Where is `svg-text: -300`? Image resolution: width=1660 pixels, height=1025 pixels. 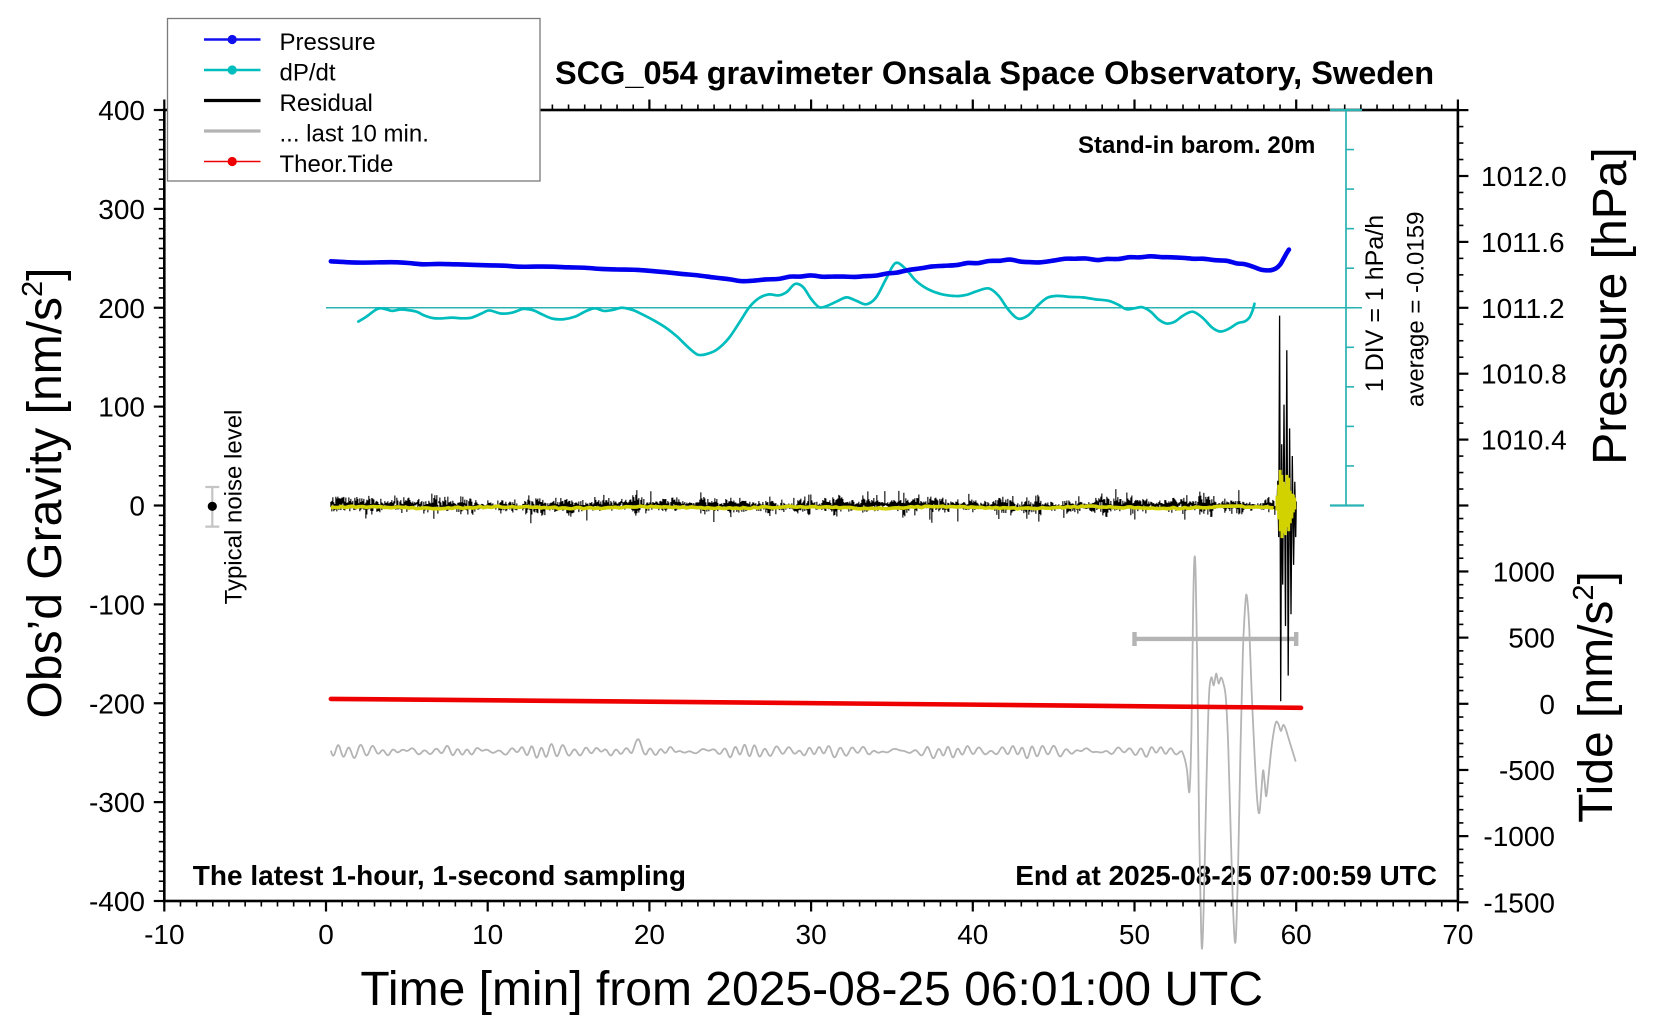
svg-text: -300 is located at coordinates (117, 802).